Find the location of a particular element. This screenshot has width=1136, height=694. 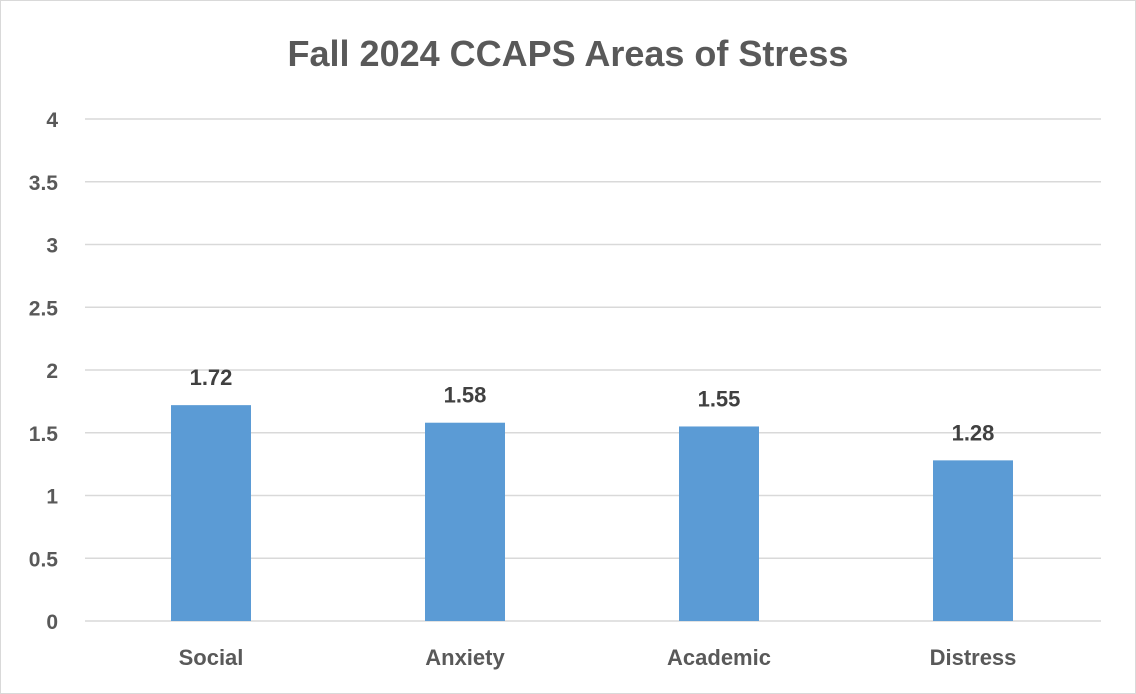

y-tick-label: 3.5 is located at coordinates (44, 183).